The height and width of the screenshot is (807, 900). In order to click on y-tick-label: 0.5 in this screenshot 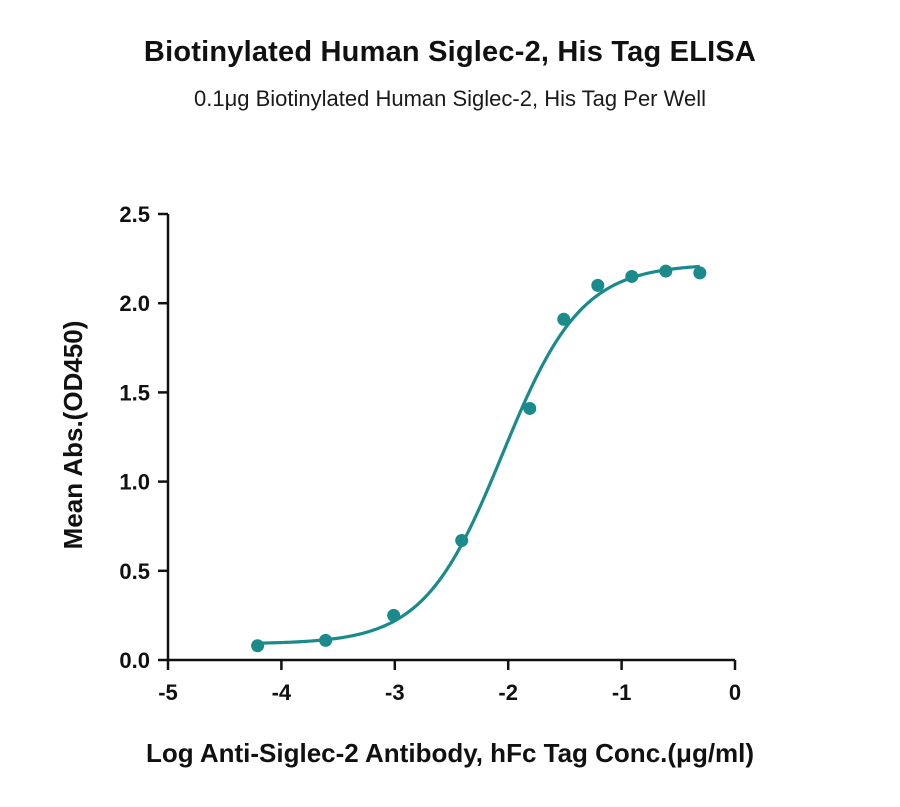, I will do `click(134, 571)`.